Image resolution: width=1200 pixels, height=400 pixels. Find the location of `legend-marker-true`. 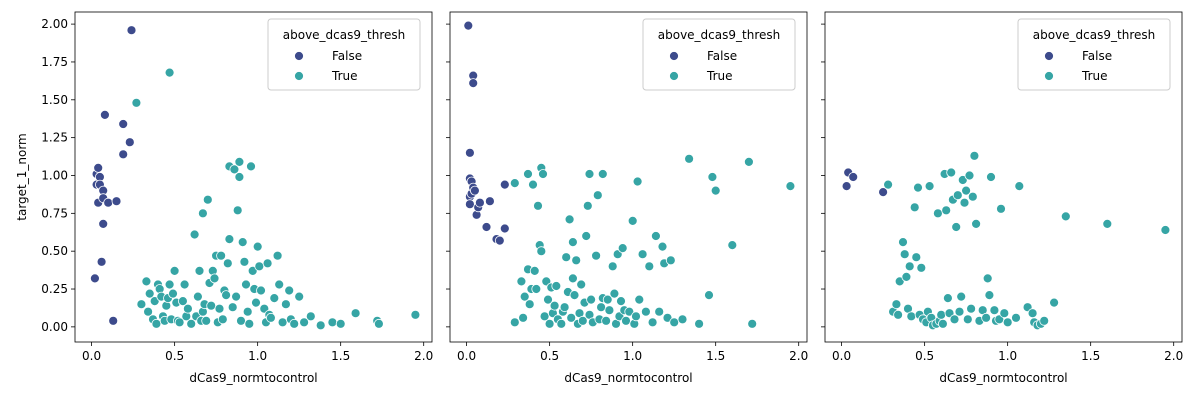

legend-marker-true is located at coordinates (1049, 76).